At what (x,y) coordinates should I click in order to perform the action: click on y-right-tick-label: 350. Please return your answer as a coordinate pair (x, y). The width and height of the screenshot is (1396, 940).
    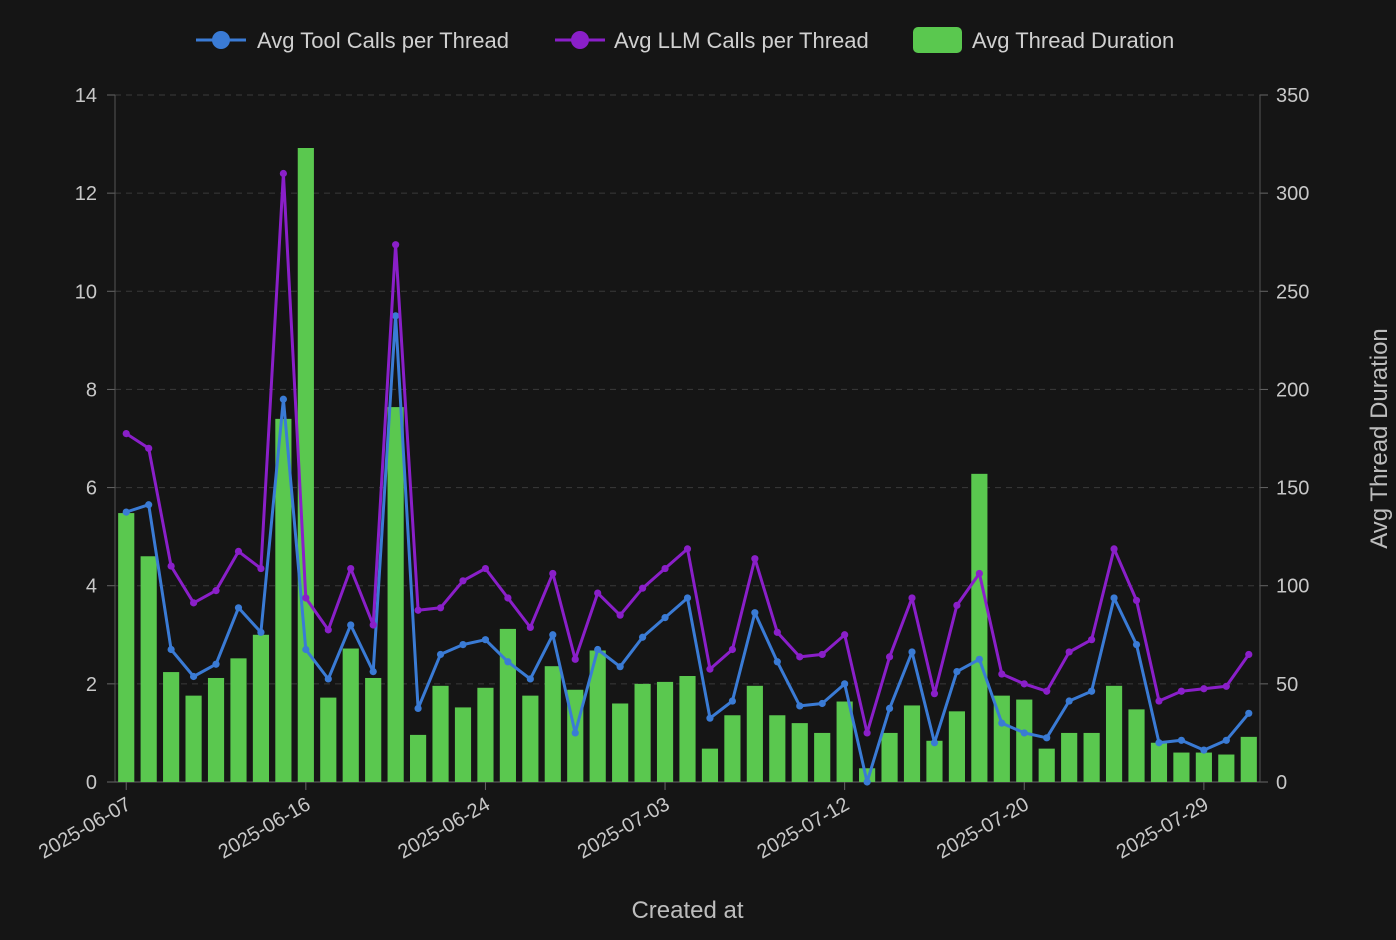
    Looking at the image, I should click on (1292, 96).